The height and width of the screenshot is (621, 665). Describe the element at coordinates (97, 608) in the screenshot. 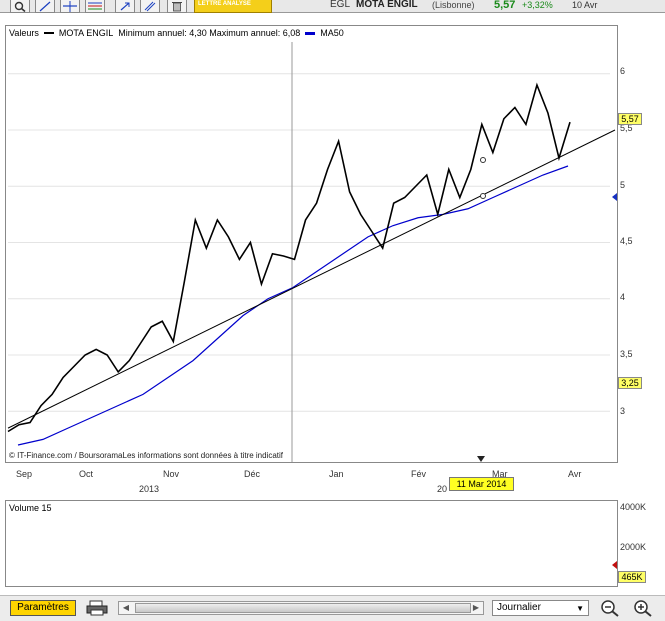

I see `print-icon` at that location.